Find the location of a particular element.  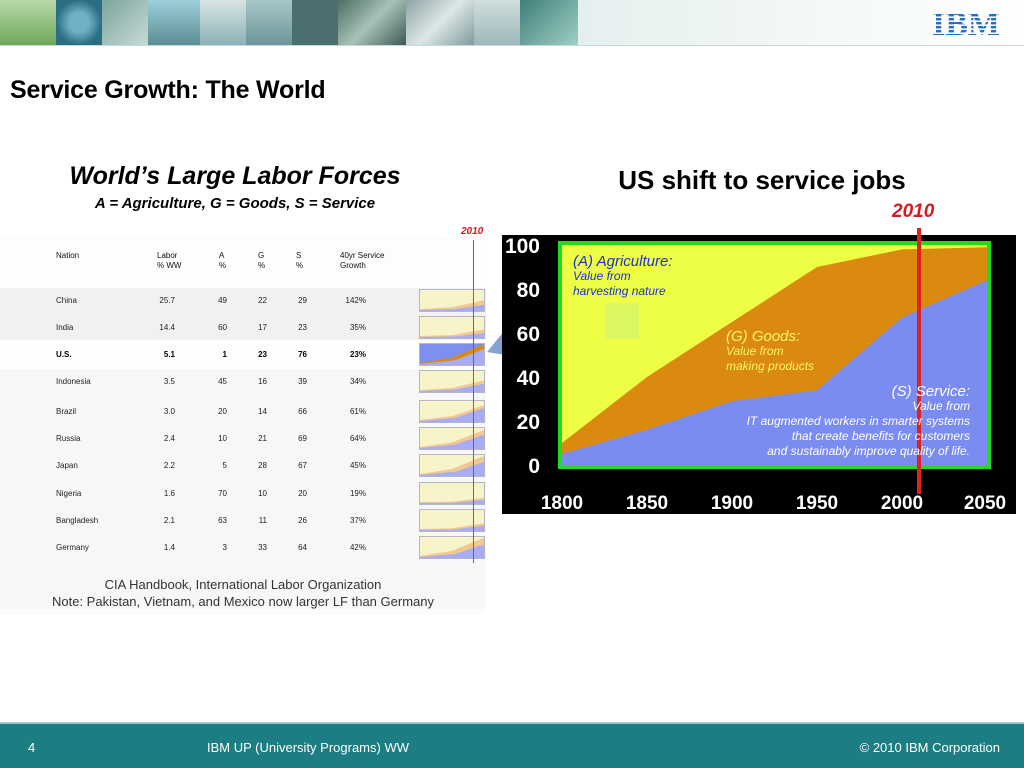

column-header-labor: Labor% WW is located at coordinates (169, 260).